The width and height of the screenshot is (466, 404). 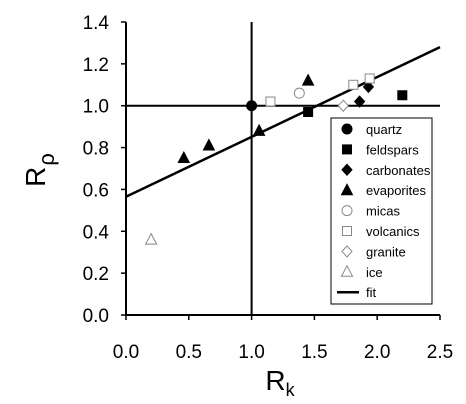 What do you see at coordinates (96, 23) in the screenshot?
I see `y-tick-label: 1.4` at bounding box center [96, 23].